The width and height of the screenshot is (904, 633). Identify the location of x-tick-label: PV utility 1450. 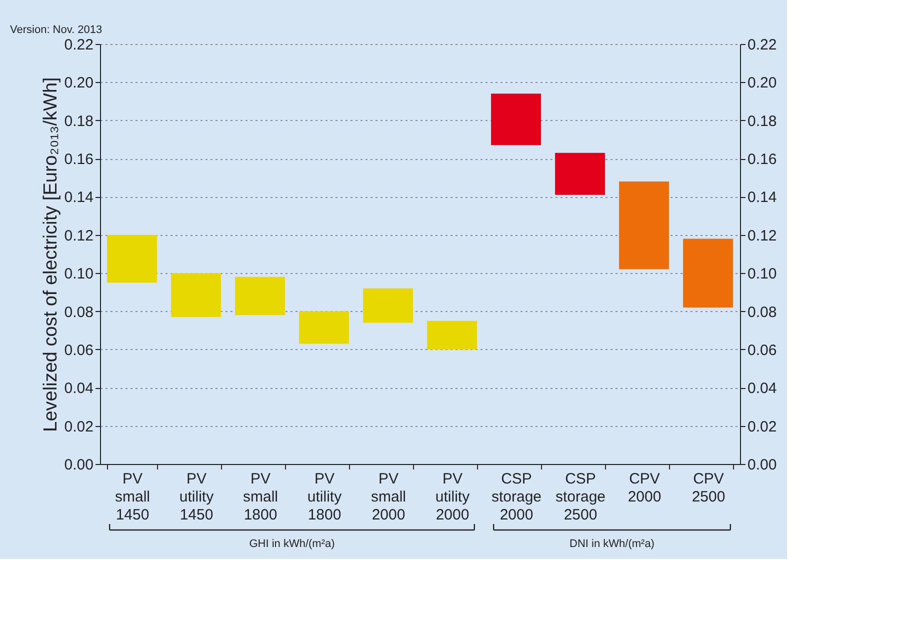
(196, 497).